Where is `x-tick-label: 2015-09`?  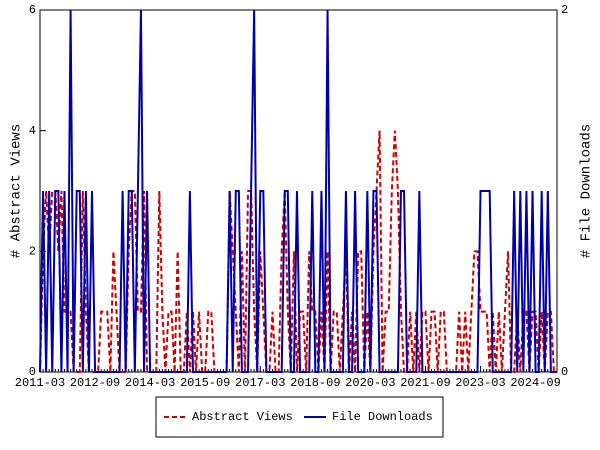
x-tick-label: 2015-09 is located at coordinates (205, 383).